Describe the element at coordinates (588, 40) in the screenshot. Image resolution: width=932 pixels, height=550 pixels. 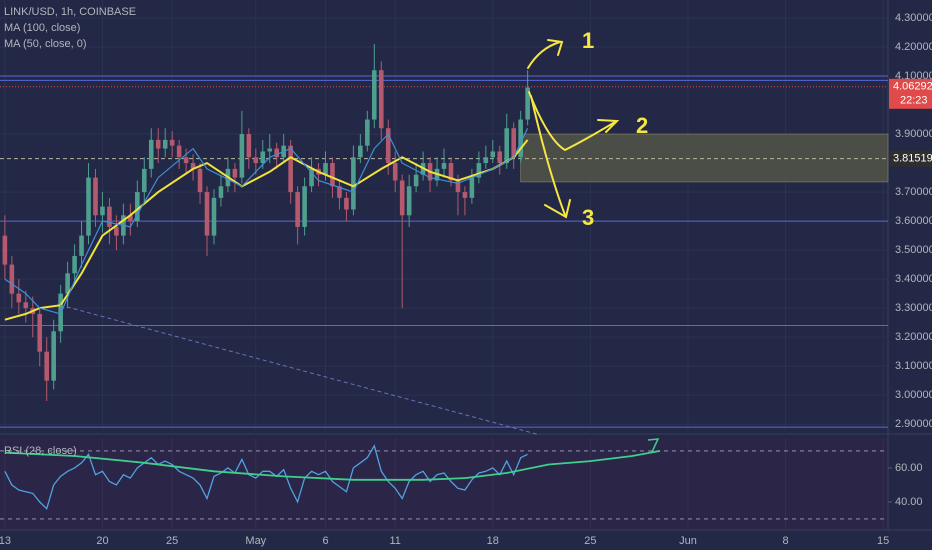
I see `annotation: 1` at that location.